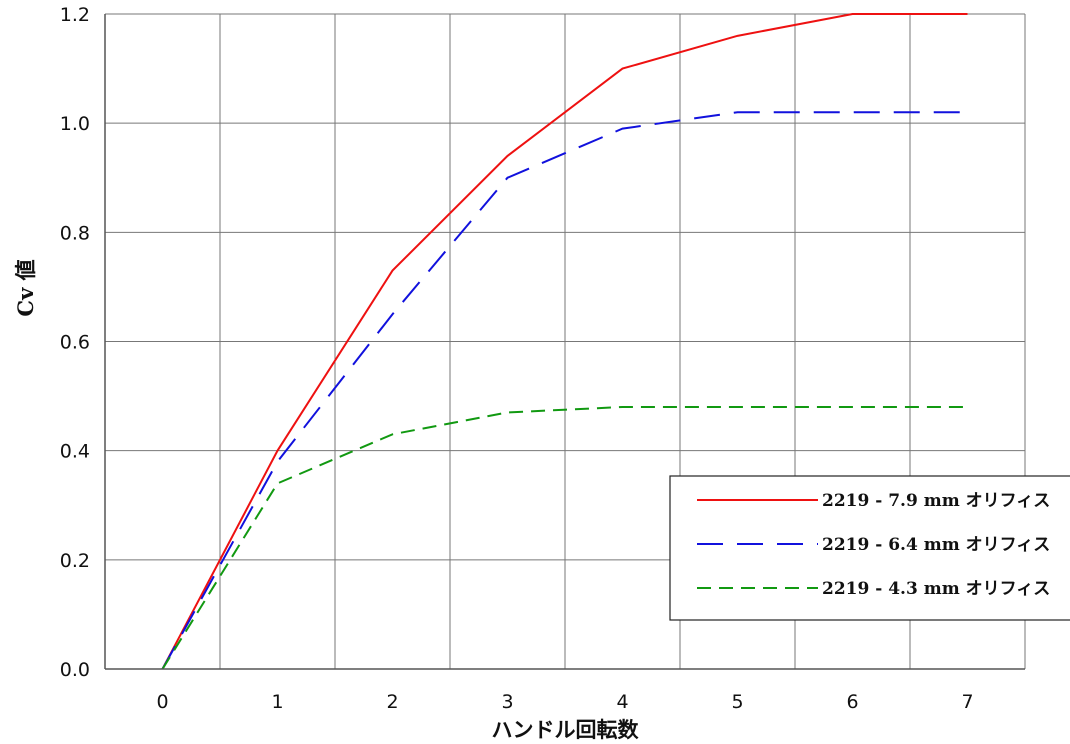 Image resolution: width=1070 pixels, height=744 pixels. Describe the element at coordinates (75, 343) in the screenshot. I see `y-tick-label: 0.6` at that location.